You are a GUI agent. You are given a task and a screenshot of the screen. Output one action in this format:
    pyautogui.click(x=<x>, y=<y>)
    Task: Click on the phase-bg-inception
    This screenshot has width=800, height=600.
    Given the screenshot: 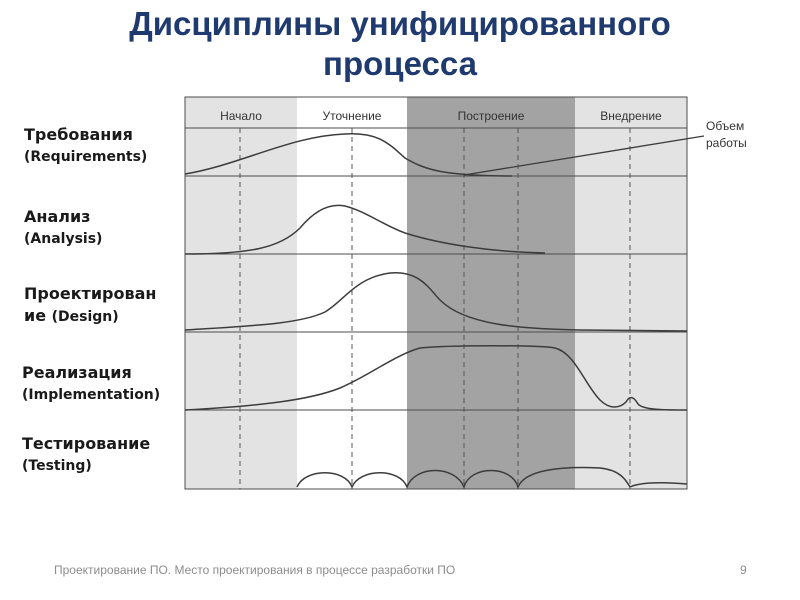 What is the action you would take?
    pyautogui.click(x=241, y=293)
    